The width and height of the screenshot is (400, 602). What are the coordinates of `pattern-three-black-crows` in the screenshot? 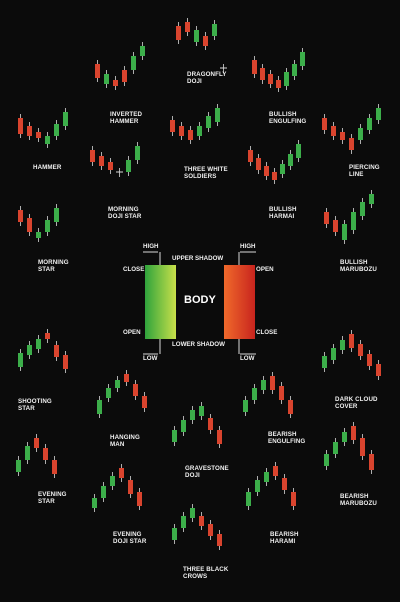 It's located at (197, 527).